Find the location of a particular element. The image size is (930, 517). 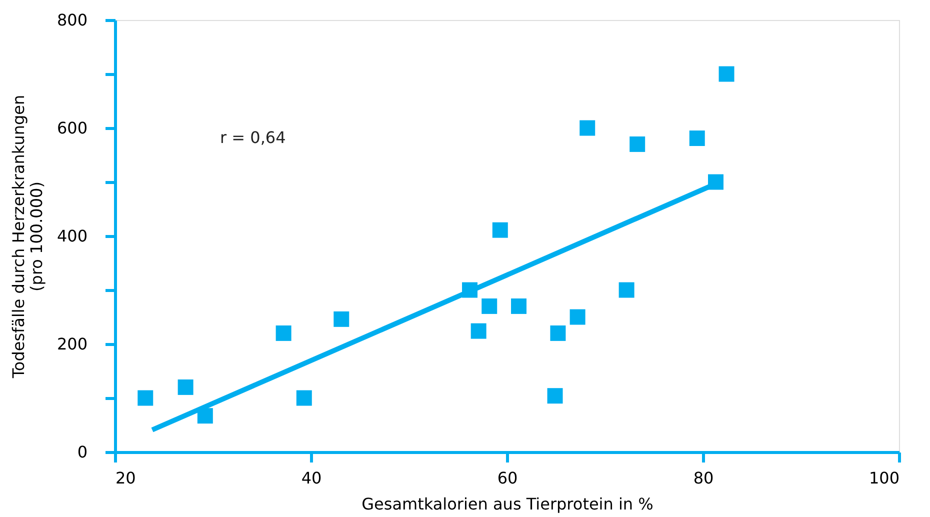

y-tick-label: 600 is located at coordinates (72, 128).